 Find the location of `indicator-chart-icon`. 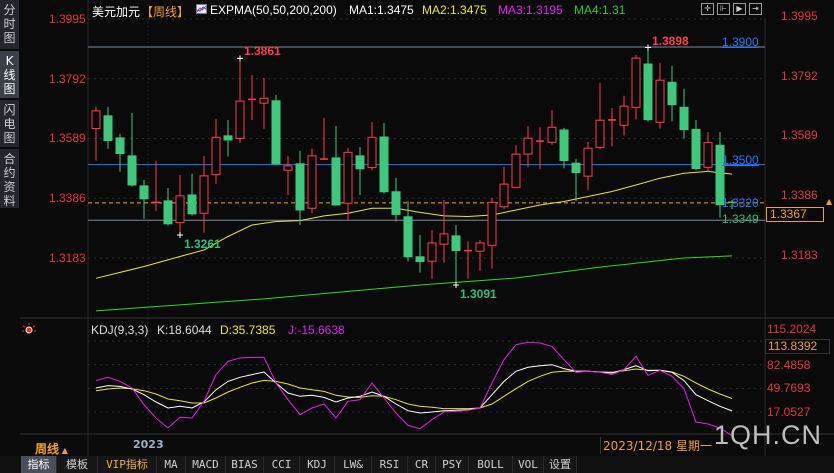

indicator-chart-icon is located at coordinates (201, 9).